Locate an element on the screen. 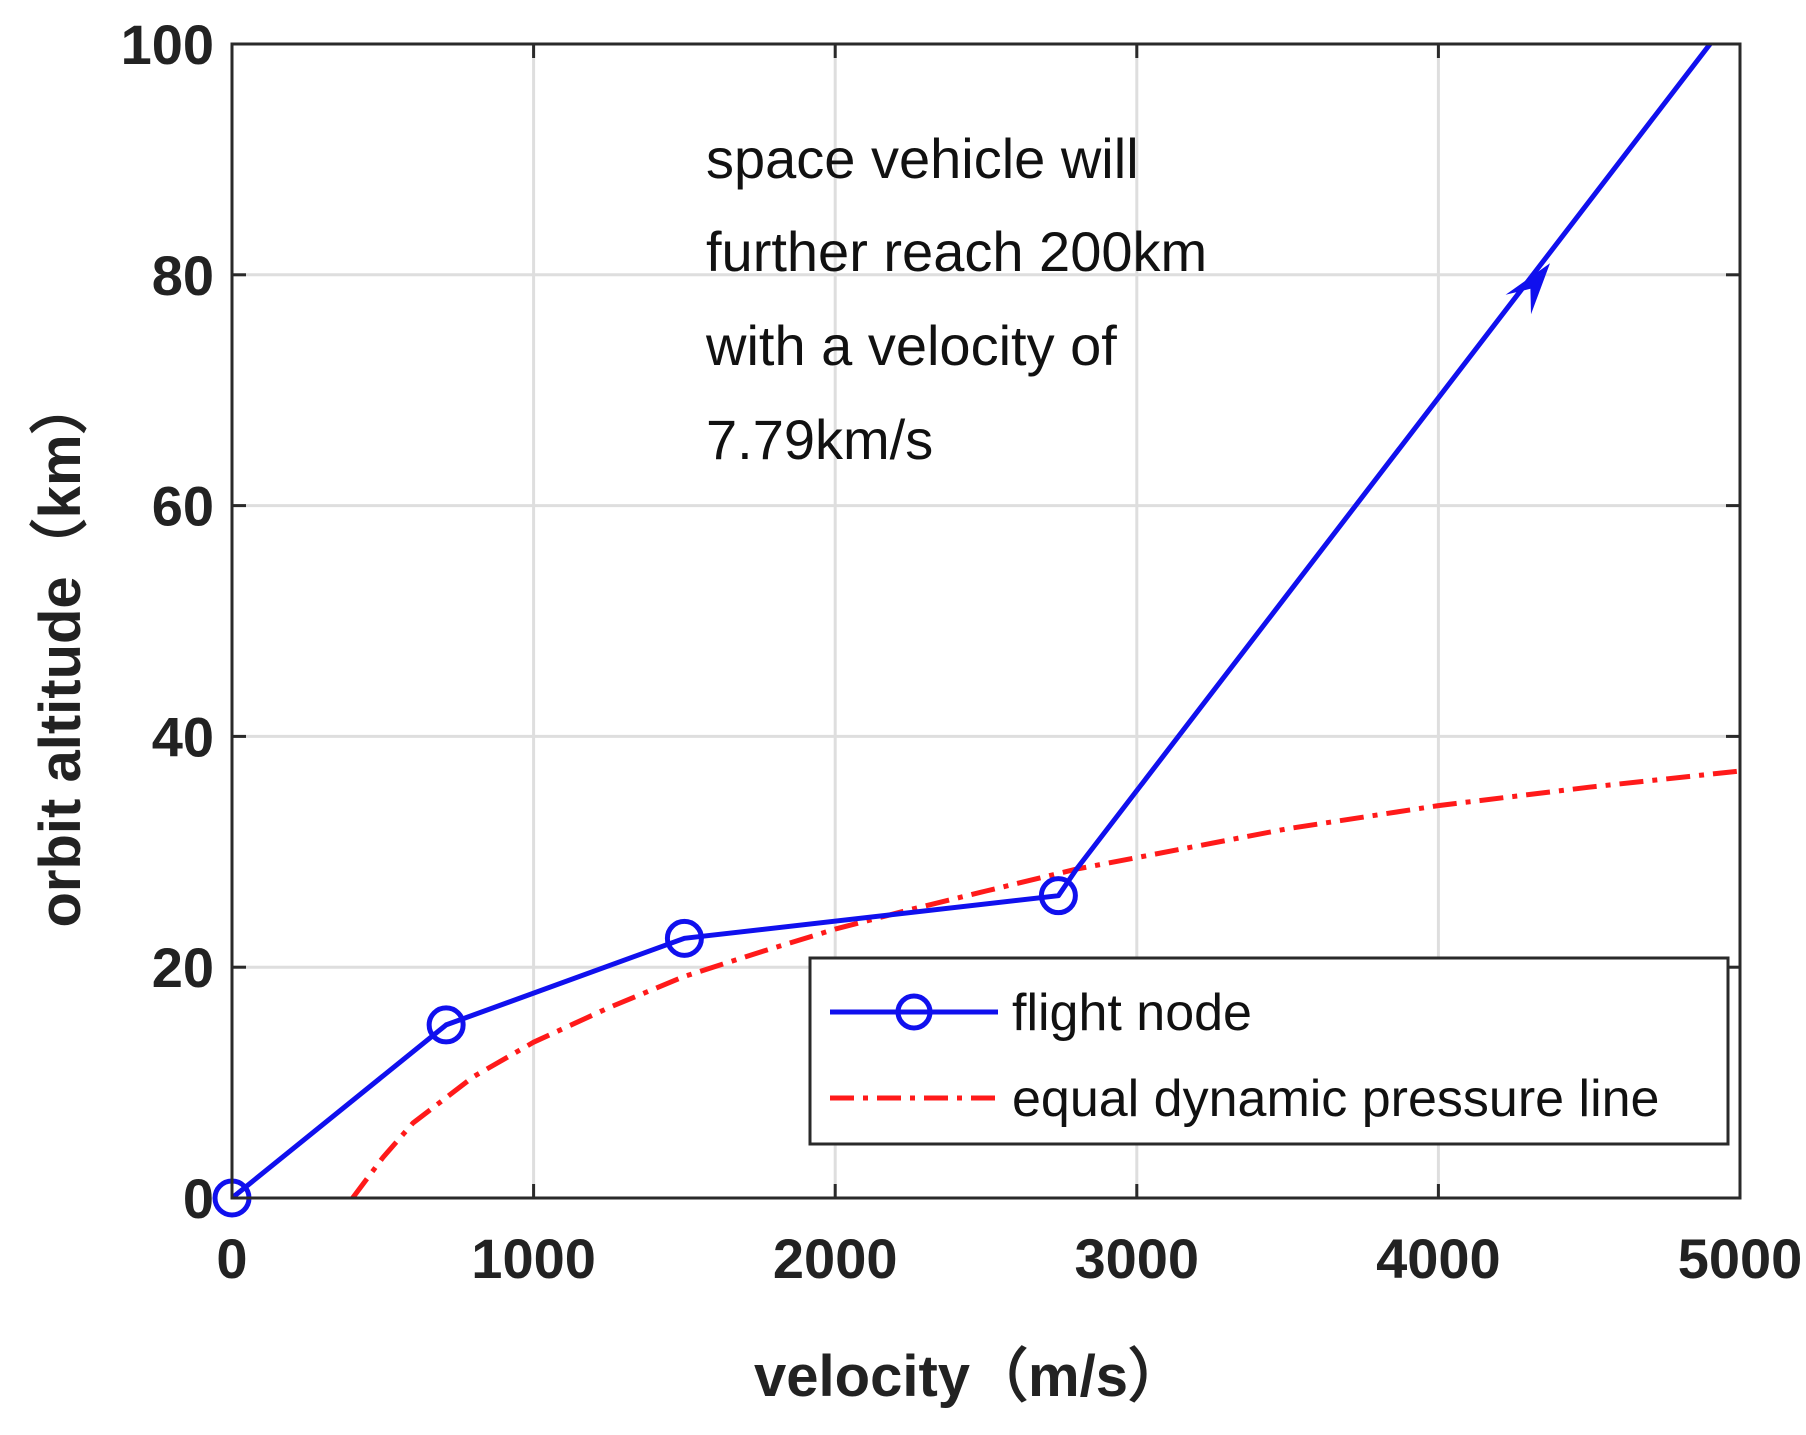 This screenshot has height=1435, width=1806. annotation-line-3: with a velocity of is located at coordinates (911, 345).